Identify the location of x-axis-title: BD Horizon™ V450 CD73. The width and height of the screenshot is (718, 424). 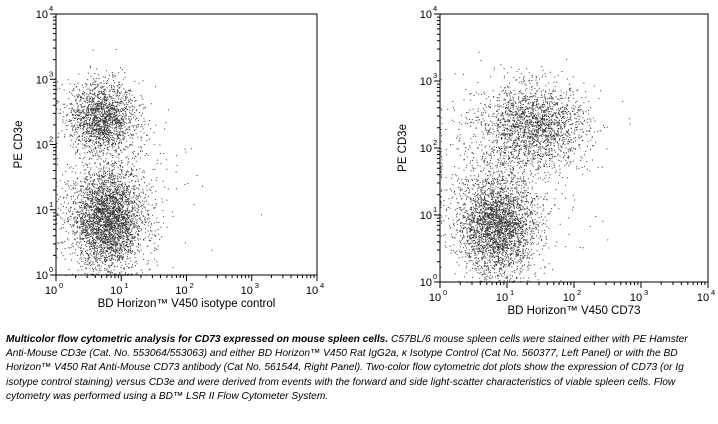
(574, 311).